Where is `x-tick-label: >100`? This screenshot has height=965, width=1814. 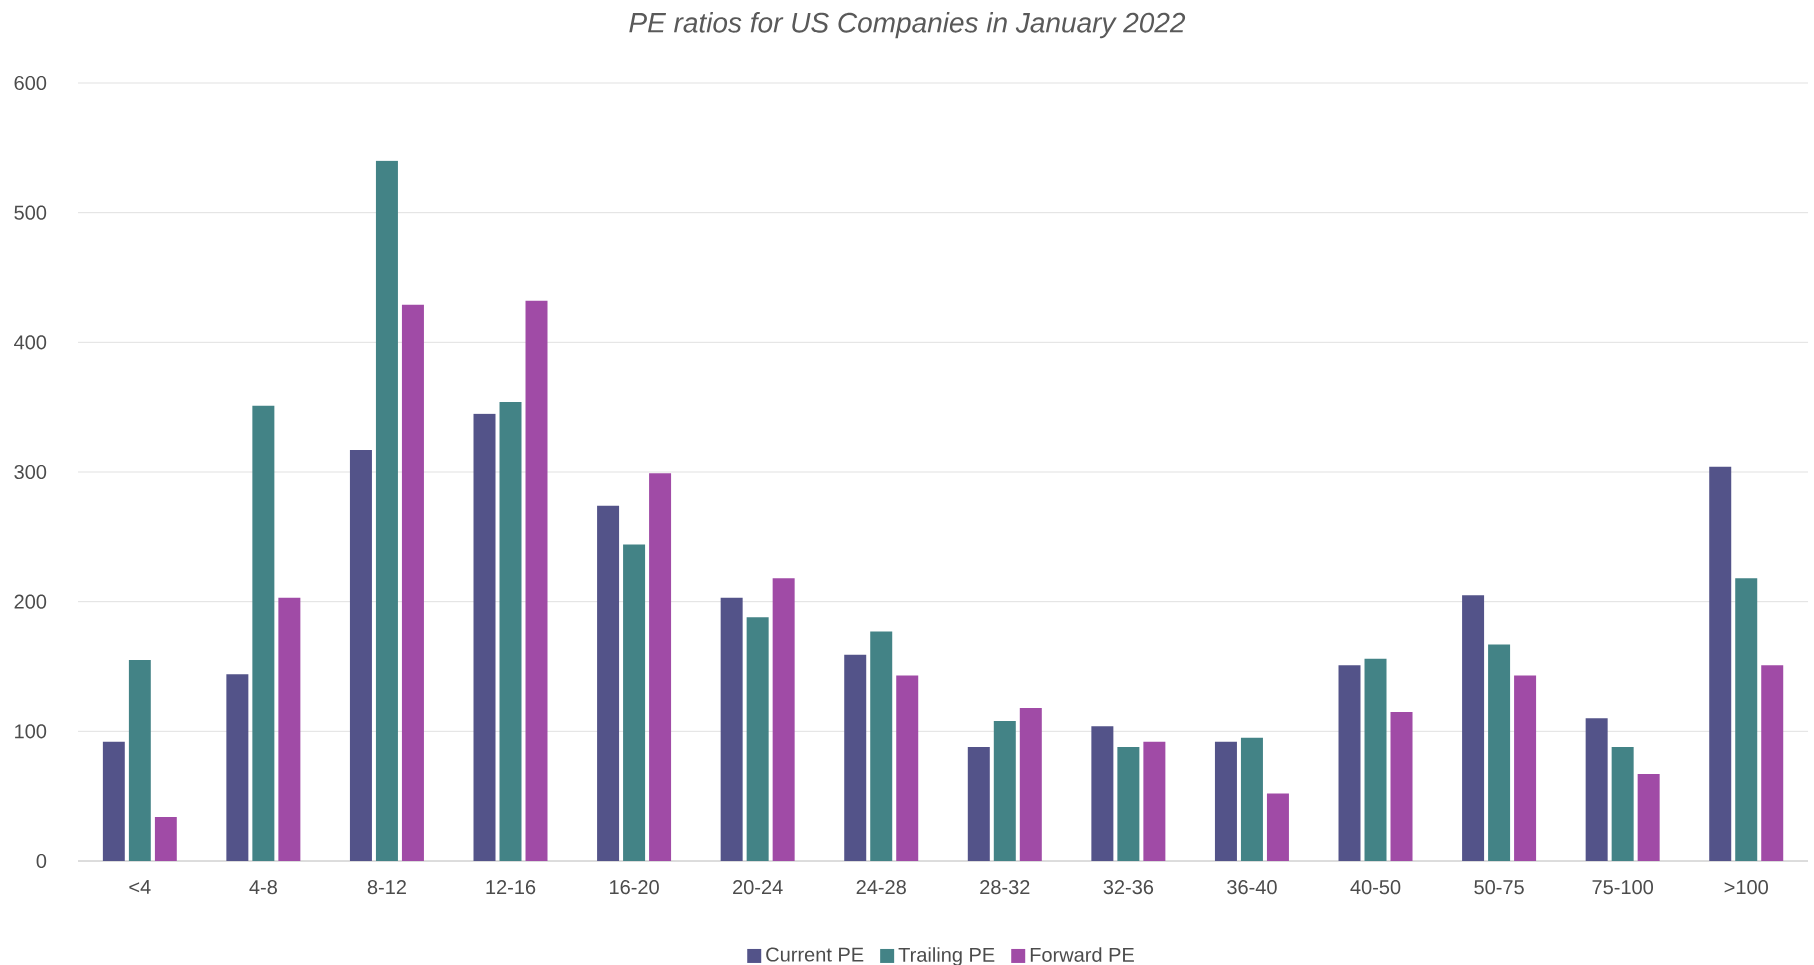
x-tick-label: >100 is located at coordinates (1746, 887).